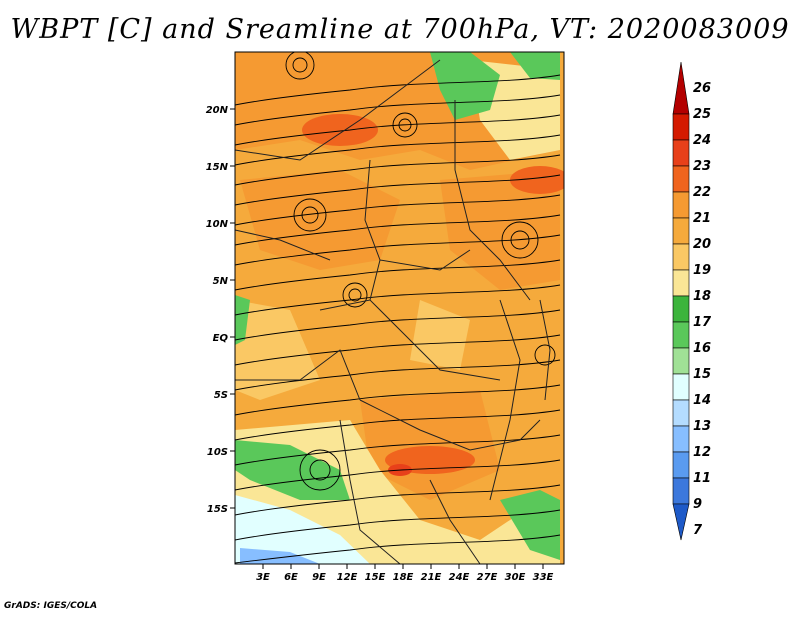 The height and width of the screenshot is (618, 800). Describe the element at coordinates (702, 244) in the screenshot. I see `colorbar-label-20: 20` at that location.